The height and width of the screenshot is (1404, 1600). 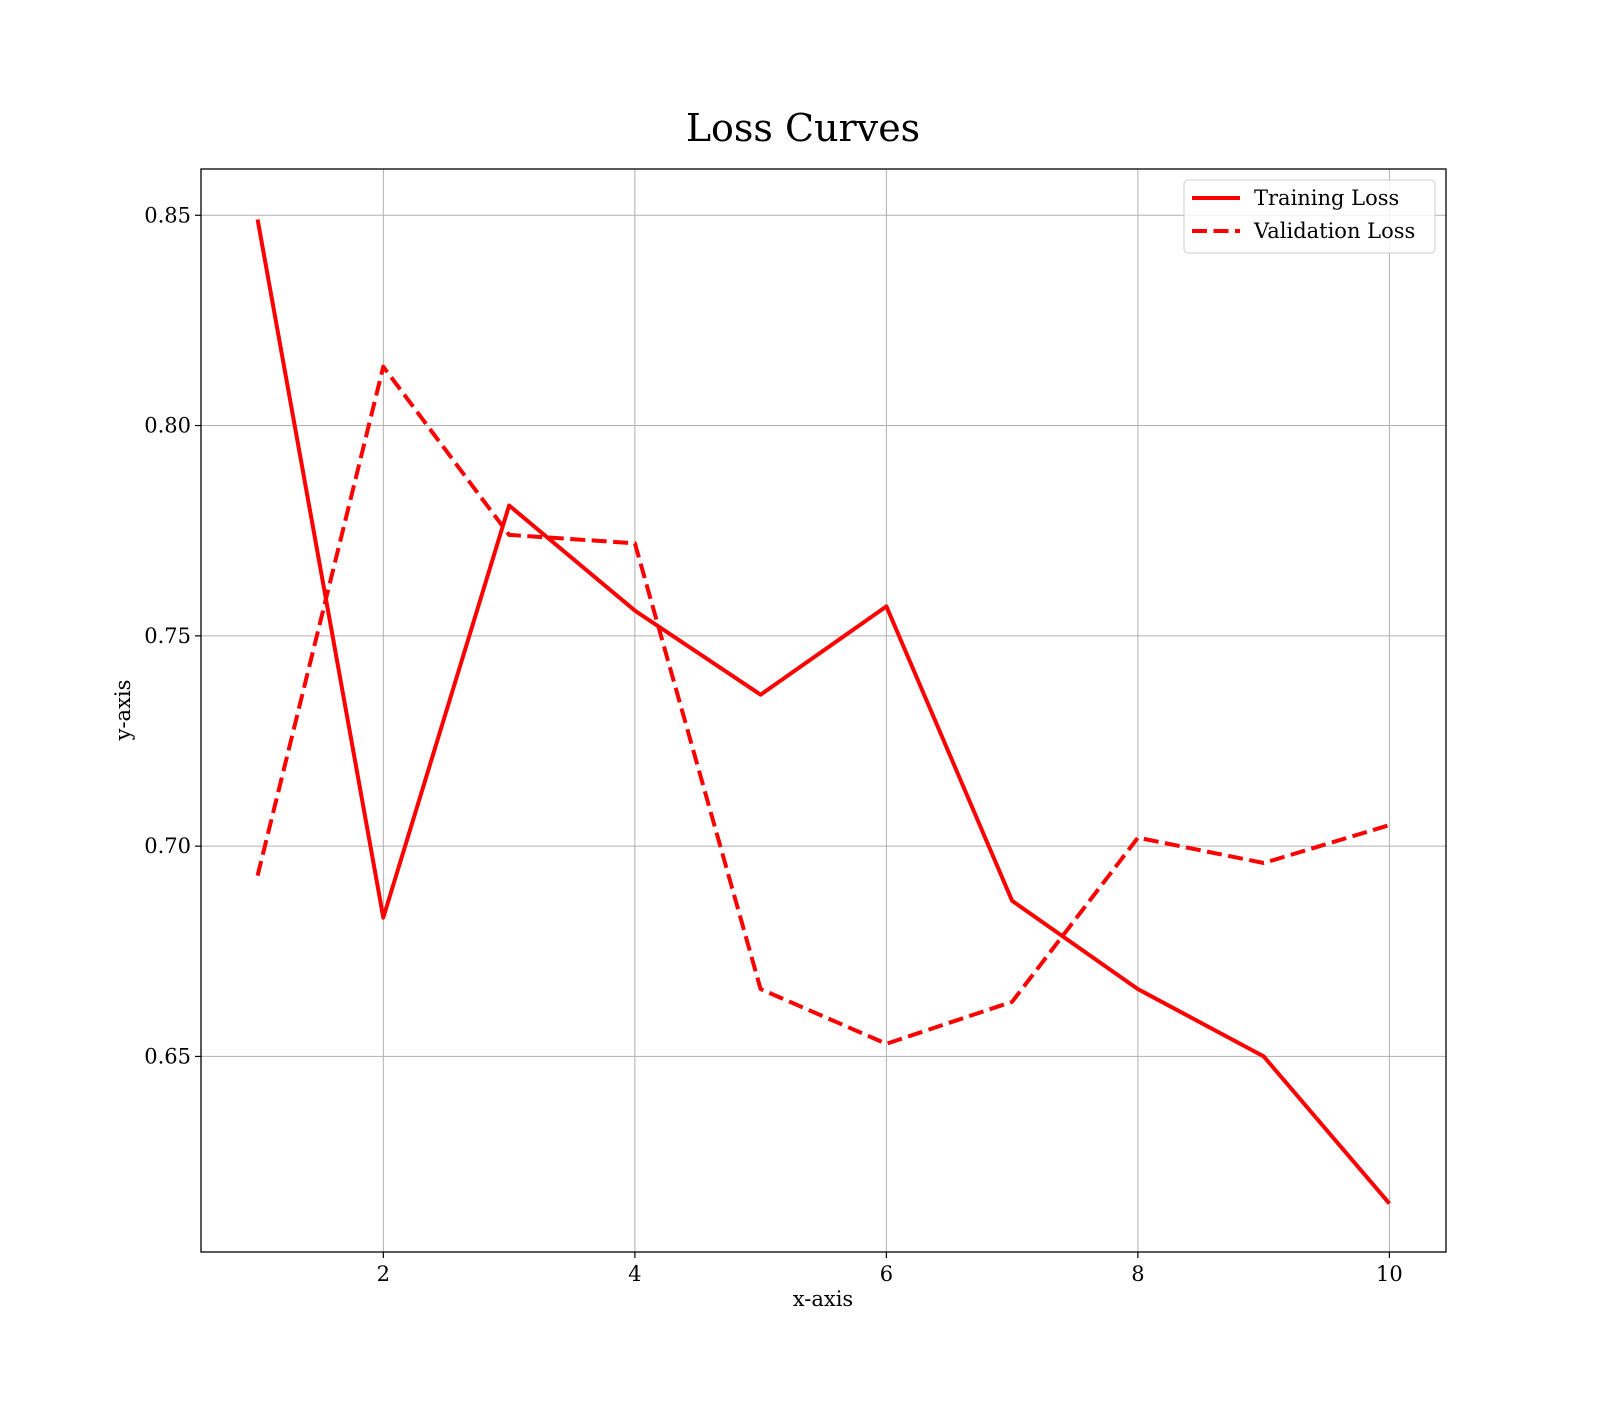 What do you see at coordinates (1137, 1274) in the screenshot?
I see `x-tick-label: 8` at bounding box center [1137, 1274].